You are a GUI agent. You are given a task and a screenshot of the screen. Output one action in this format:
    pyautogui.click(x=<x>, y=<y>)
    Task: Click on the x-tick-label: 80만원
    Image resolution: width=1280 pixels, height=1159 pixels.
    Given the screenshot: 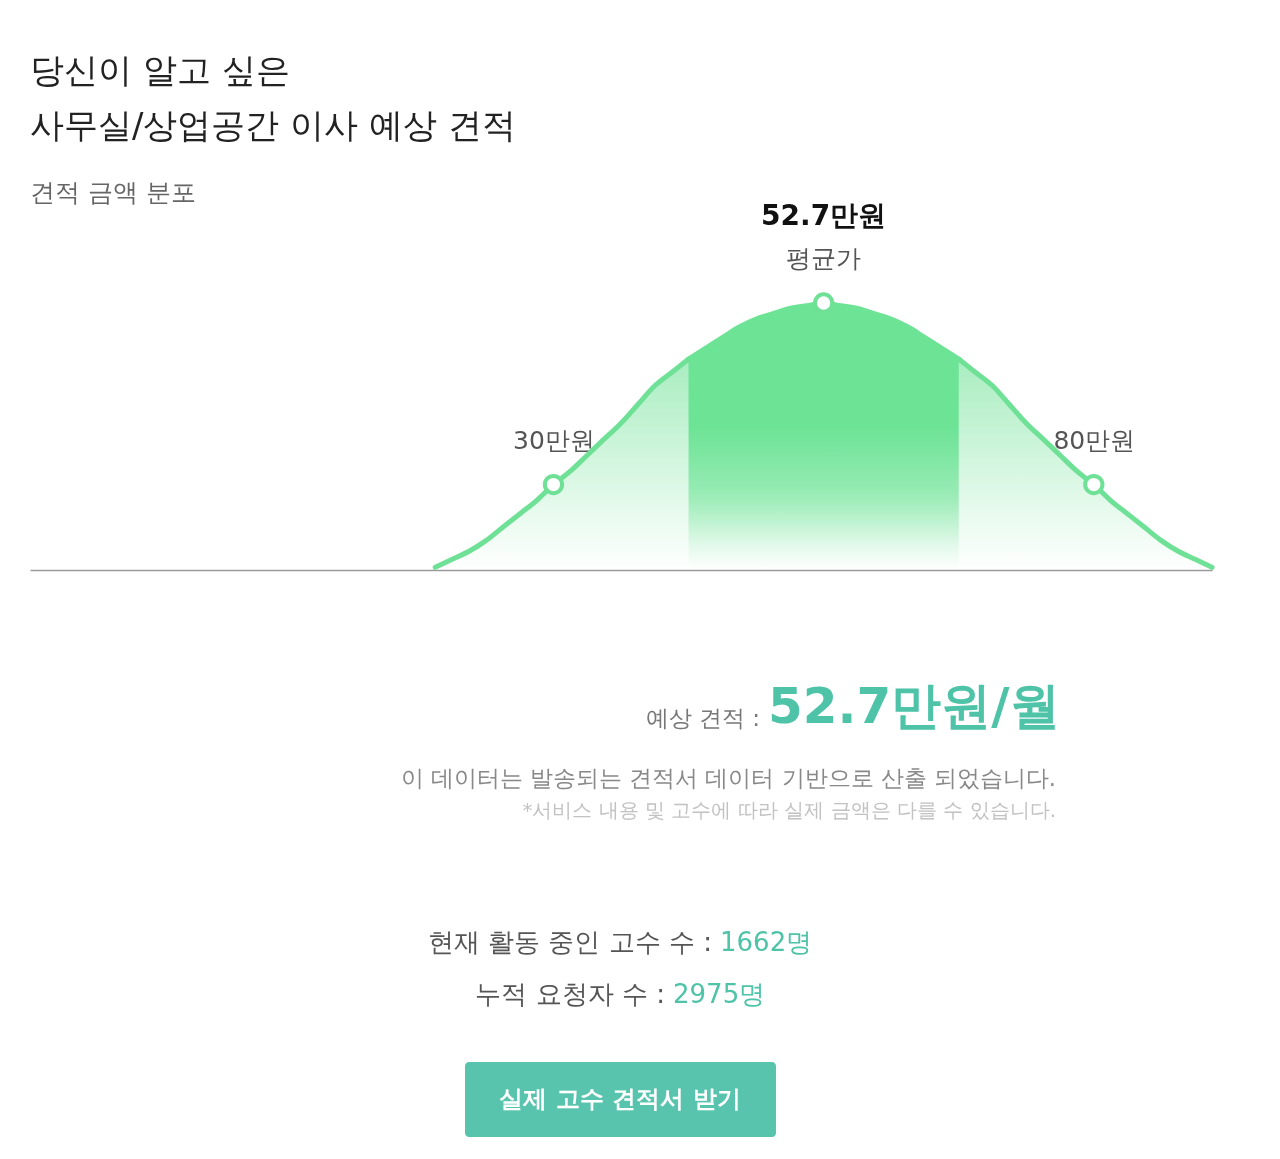 What is the action you would take?
    pyautogui.click(x=1094, y=441)
    